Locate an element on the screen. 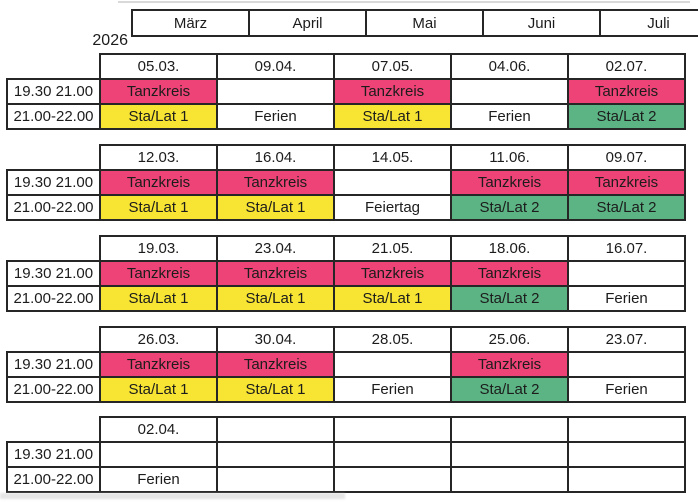 The width and height of the screenshot is (698, 502). date-row: 02.04. is located at coordinates (346, 429).